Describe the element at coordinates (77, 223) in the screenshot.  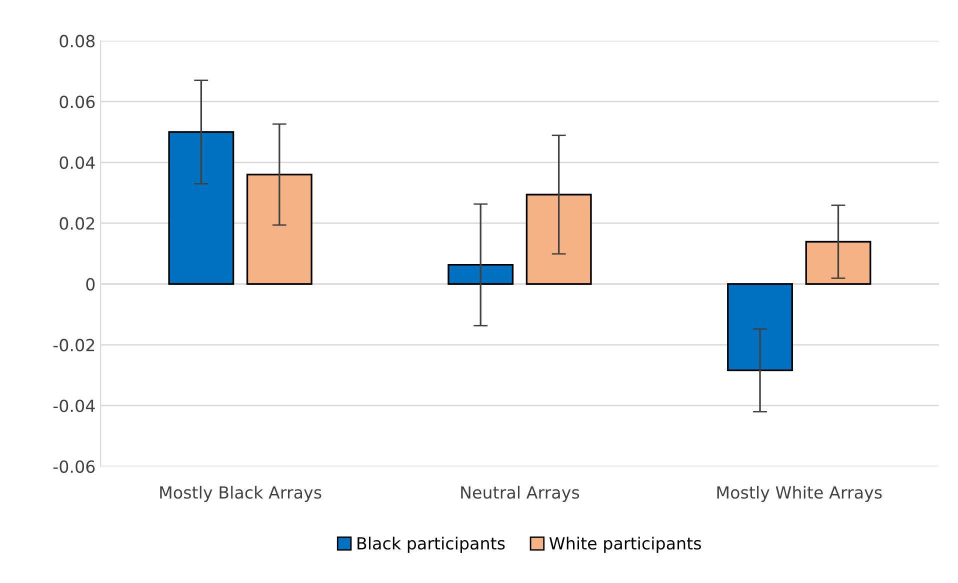
I see `y-tick-label: 0.02` at that location.